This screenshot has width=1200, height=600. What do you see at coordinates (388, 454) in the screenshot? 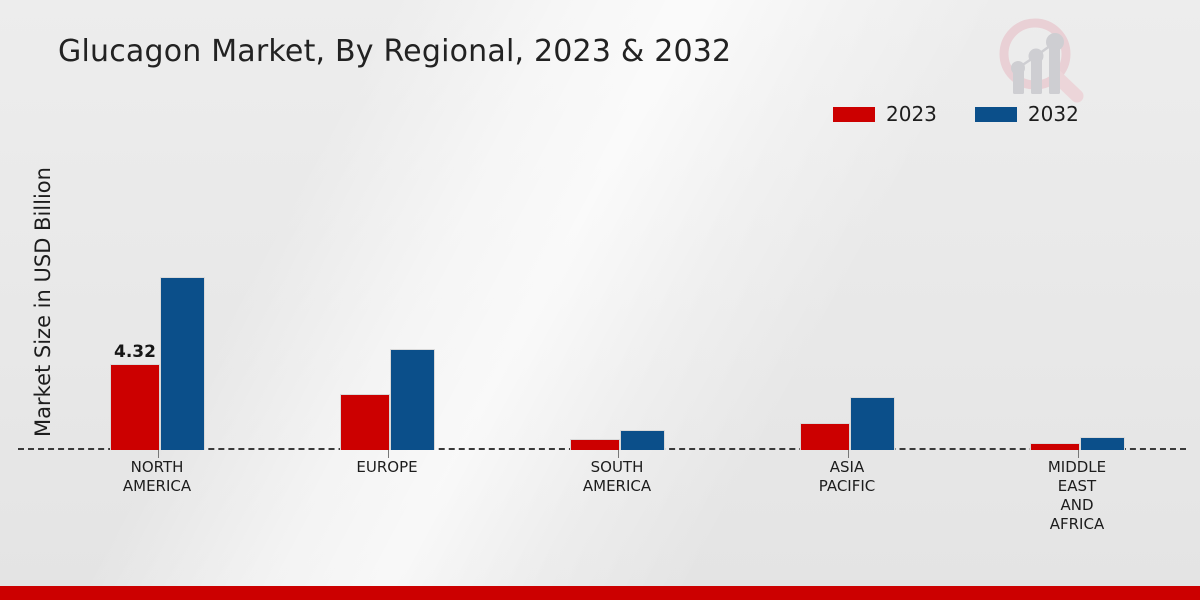
I see `axis-tick-europe` at bounding box center [388, 454].